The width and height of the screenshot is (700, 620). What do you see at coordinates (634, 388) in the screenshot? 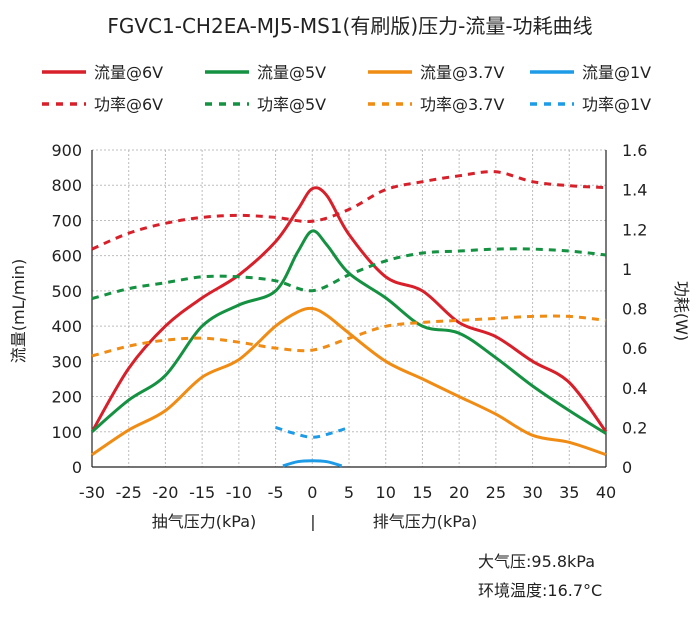
I see `y-right-tick-label: 0.4` at bounding box center [634, 388].